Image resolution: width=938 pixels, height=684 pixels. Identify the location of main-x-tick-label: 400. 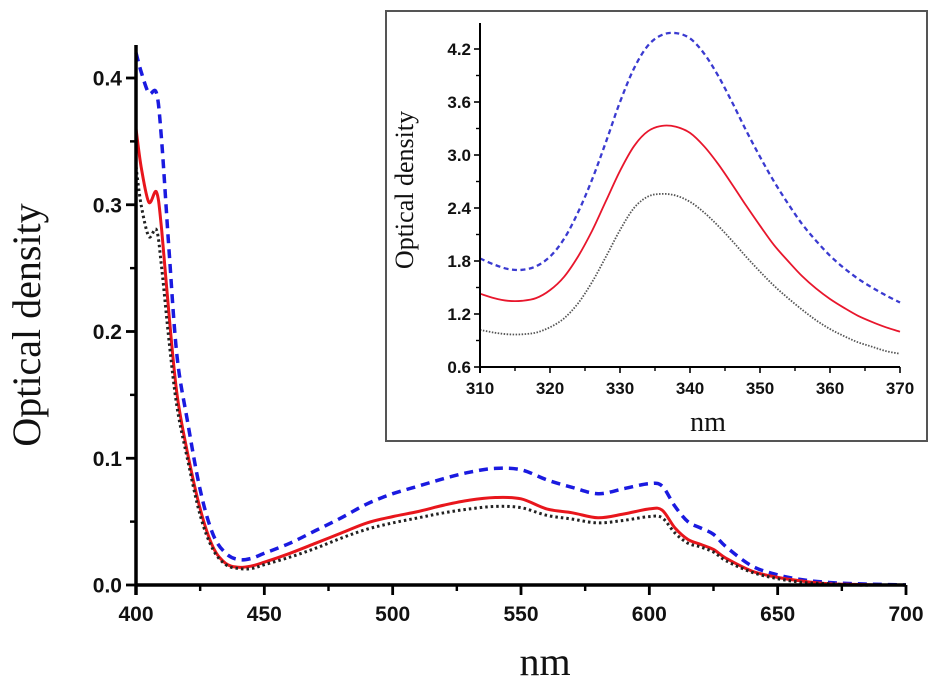
(135, 614).